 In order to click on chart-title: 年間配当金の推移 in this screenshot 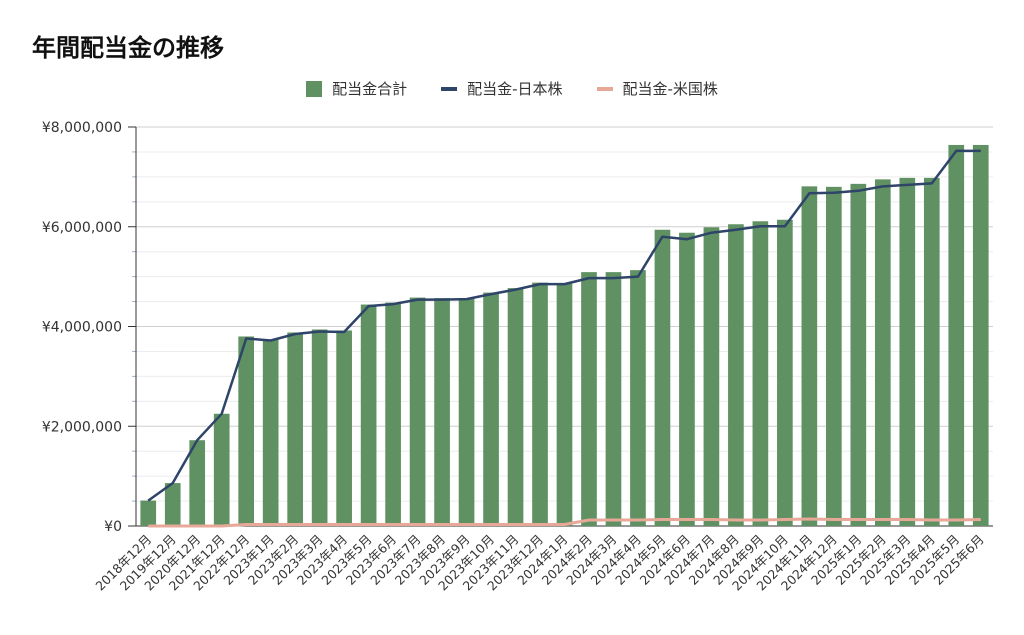, I will do `click(128, 48)`.